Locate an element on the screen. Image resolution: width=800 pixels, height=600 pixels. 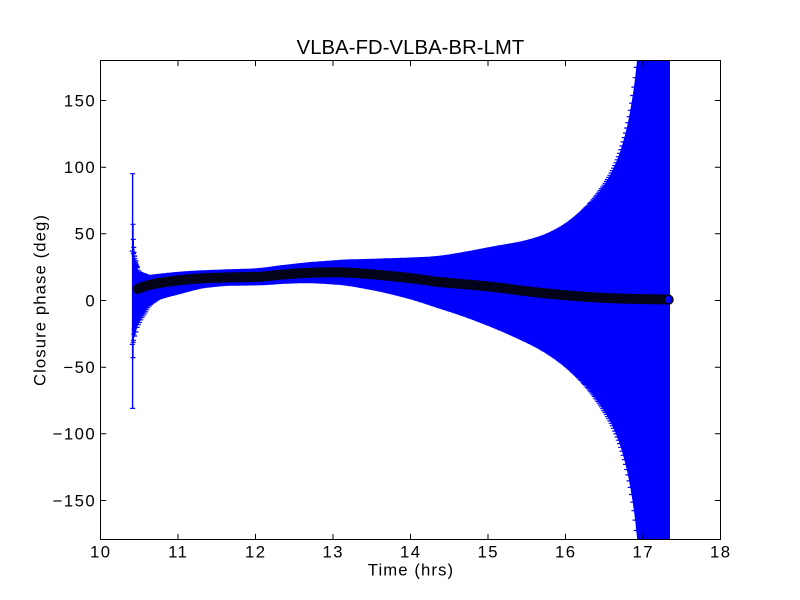
svg-text: −100 is located at coordinates (75, 434).